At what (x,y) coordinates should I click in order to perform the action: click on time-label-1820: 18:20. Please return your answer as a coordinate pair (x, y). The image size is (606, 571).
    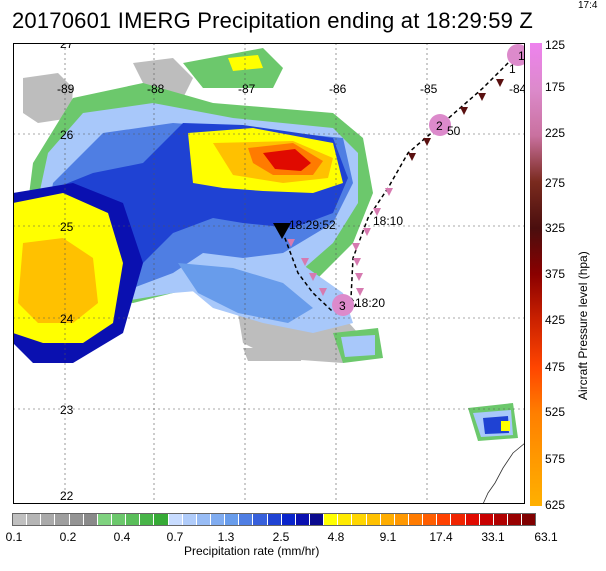
    Looking at the image, I should click on (370, 303).